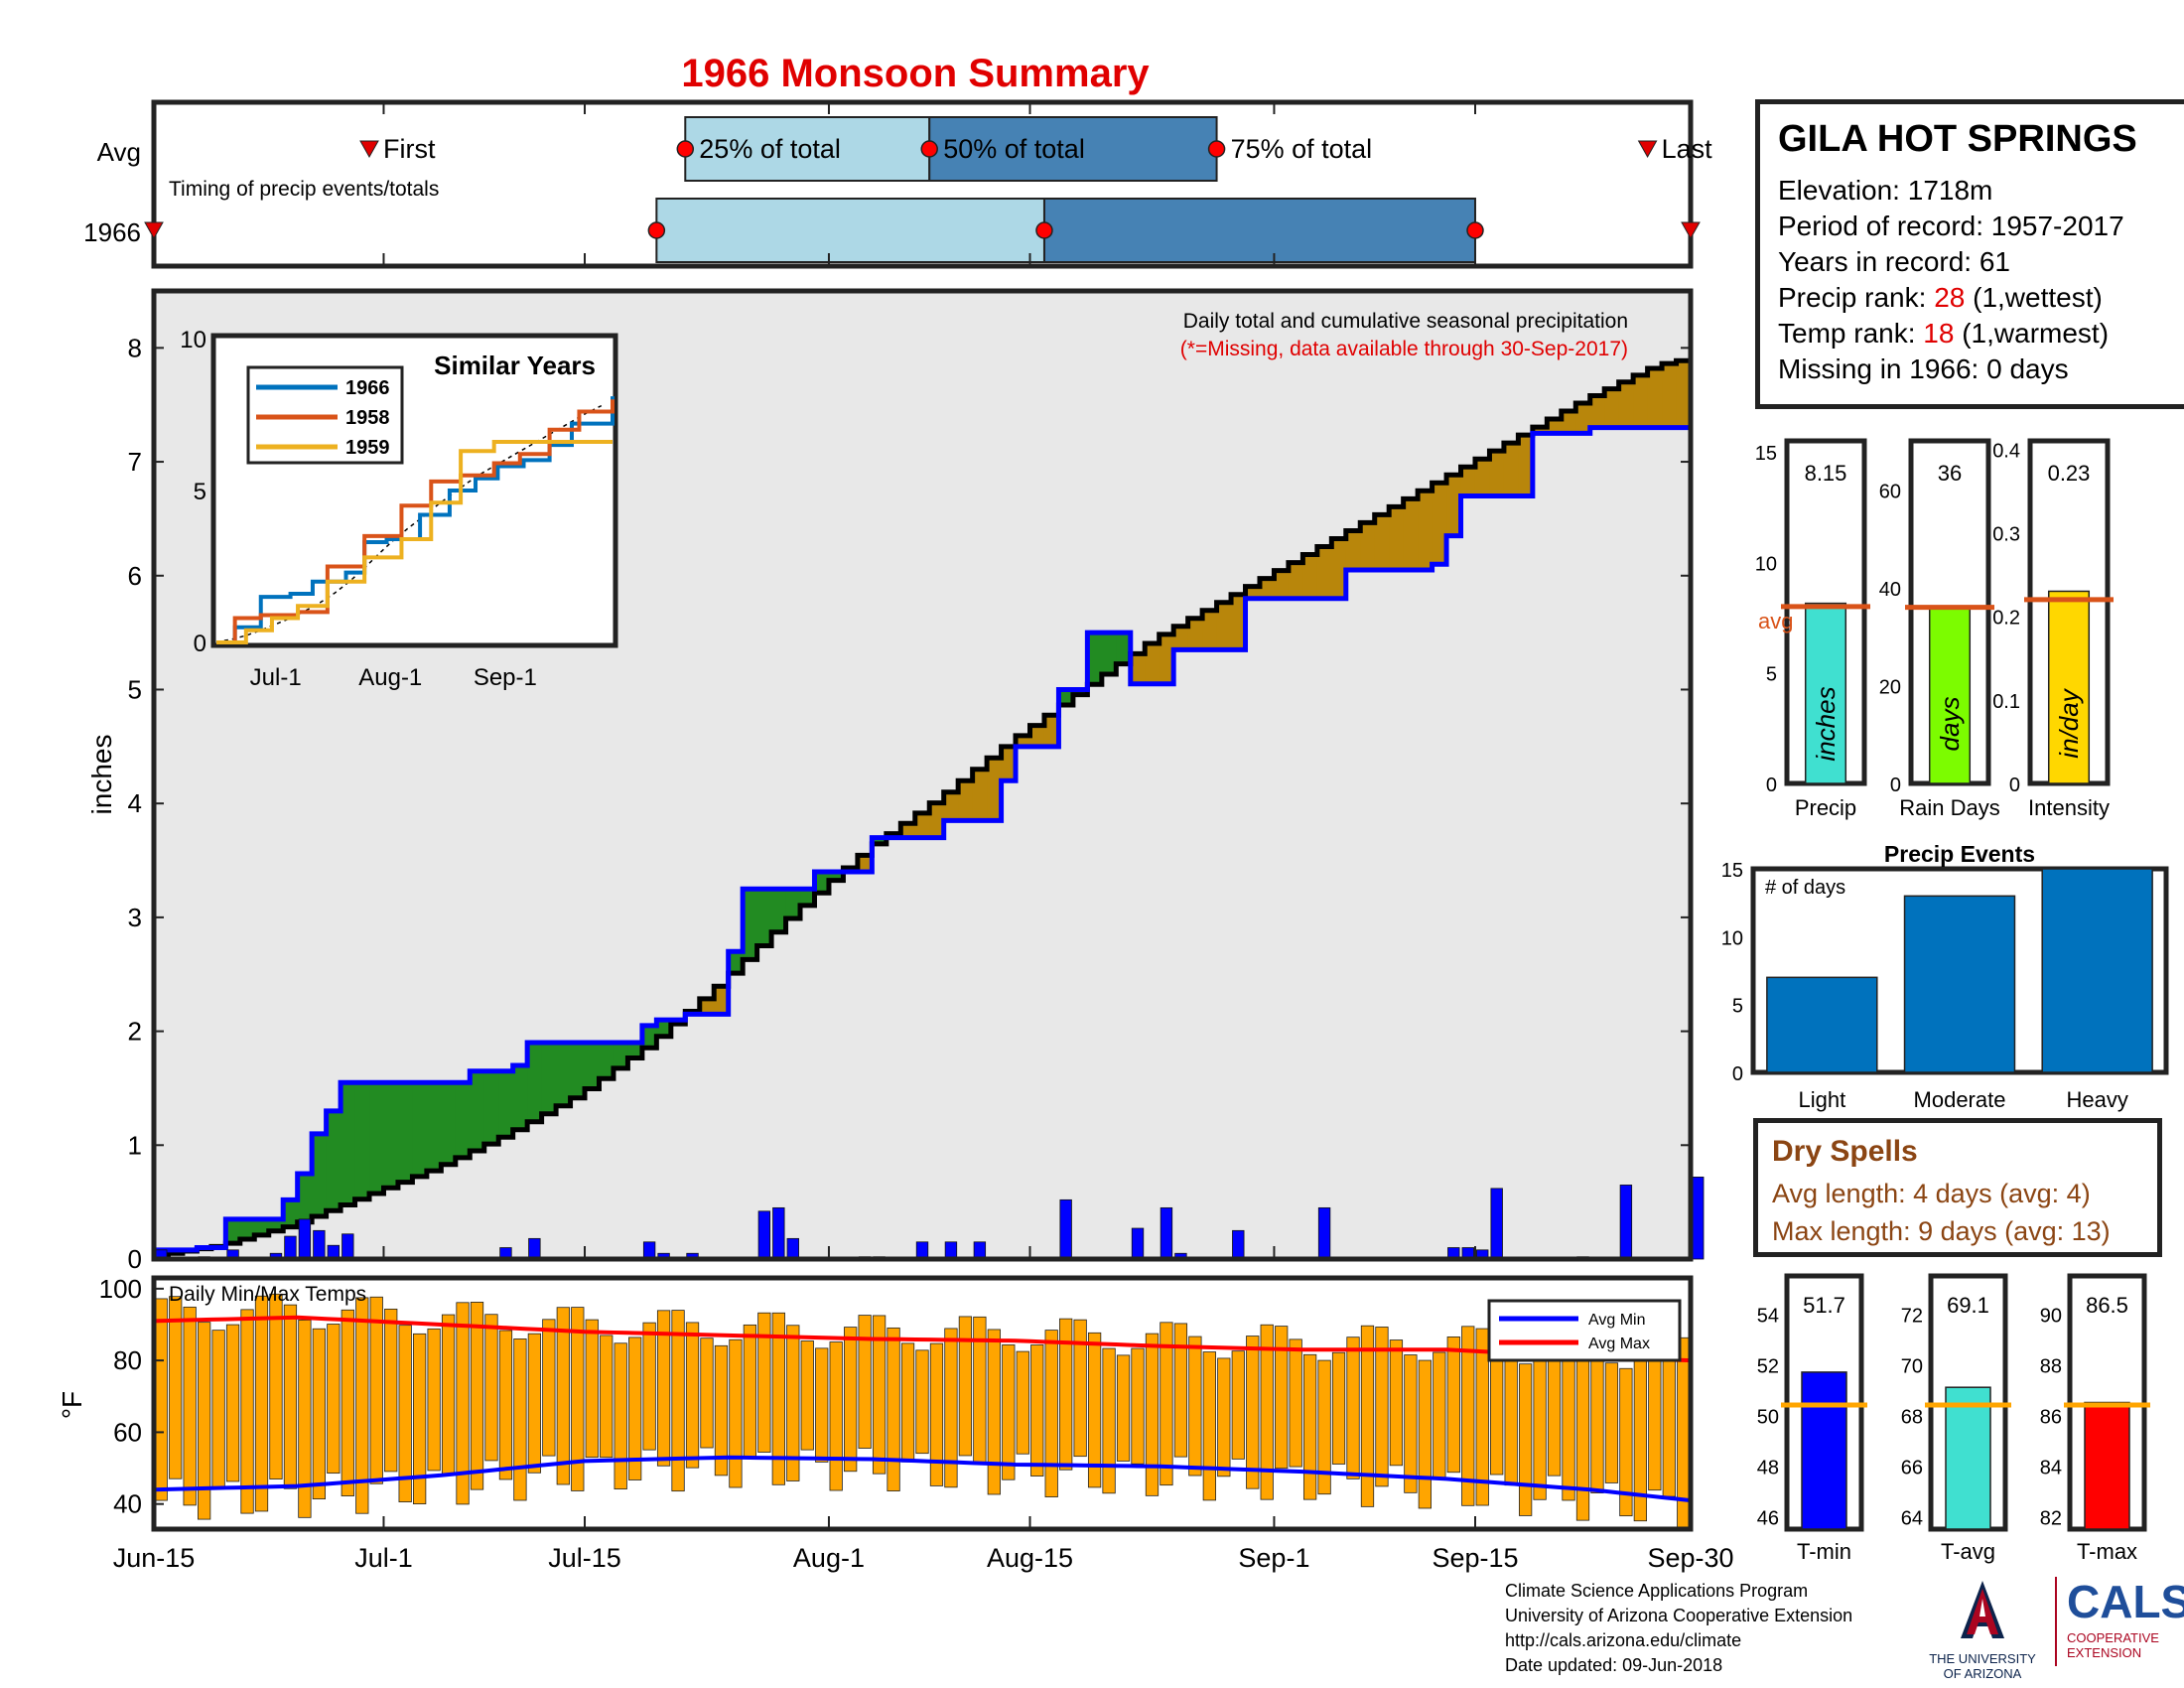 Image resolution: width=2184 pixels, height=1688 pixels. Describe the element at coordinates (584, 1558) in the screenshot. I see `x-tick-label: Jul-15` at that location.